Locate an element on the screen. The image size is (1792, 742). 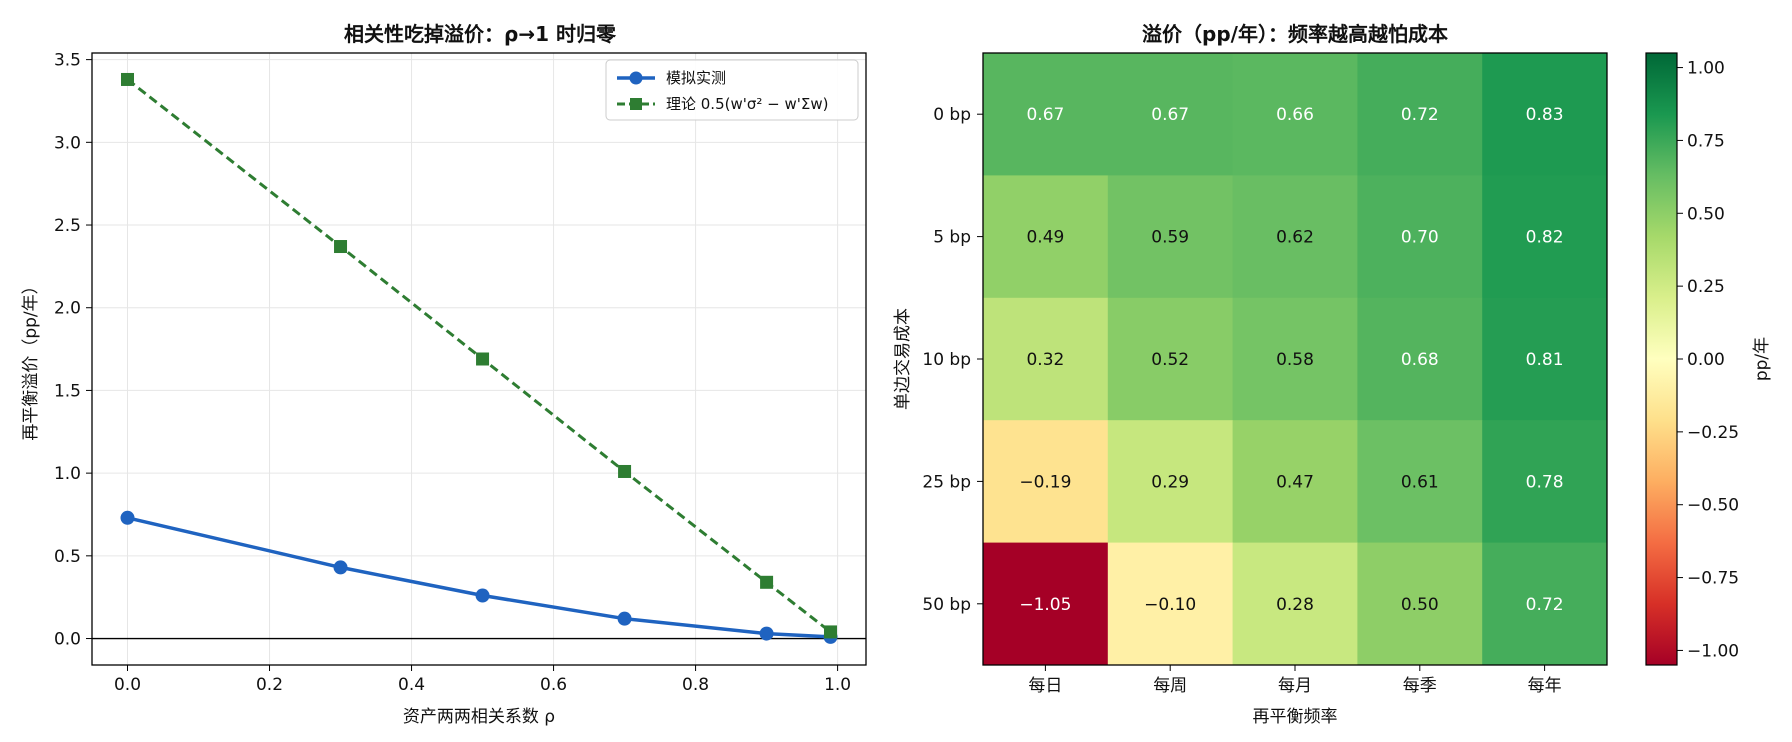
heatmap-cell-label: 0.32 is located at coordinates (1045, 360).